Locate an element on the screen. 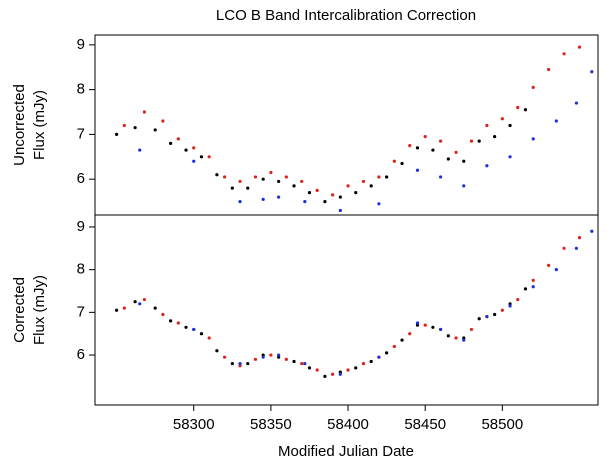 This screenshot has height=469, width=611. y-tick-label: 7 is located at coordinates (81, 311).